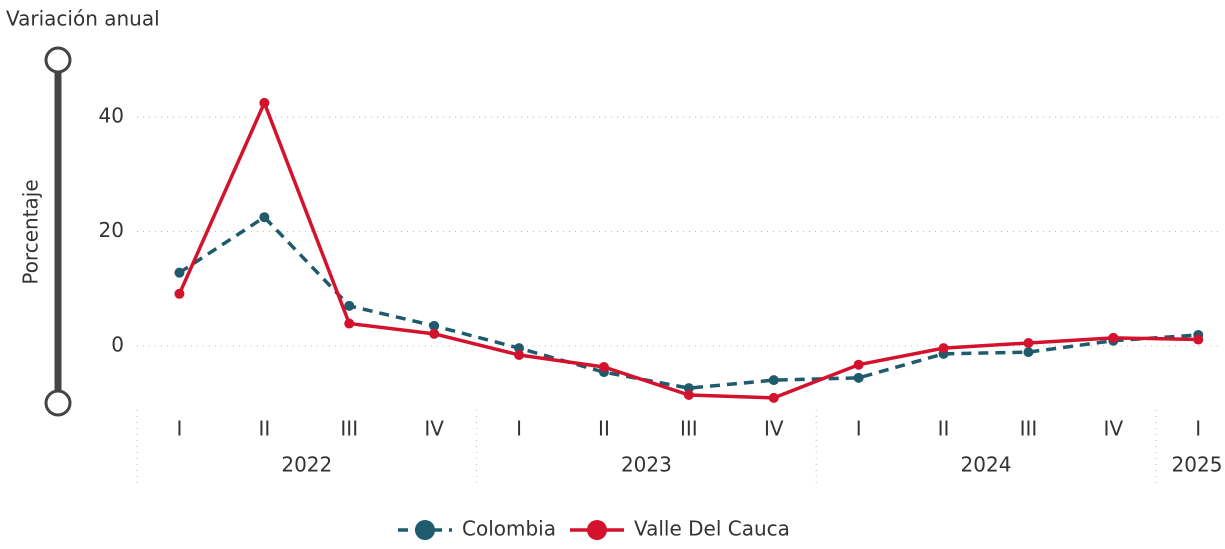 This screenshot has height=549, width=1225. What do you see at coordinates (1197, 465) in the screenshot?
I see `x-group-label: 2025` at bounding box center [1197, 465].